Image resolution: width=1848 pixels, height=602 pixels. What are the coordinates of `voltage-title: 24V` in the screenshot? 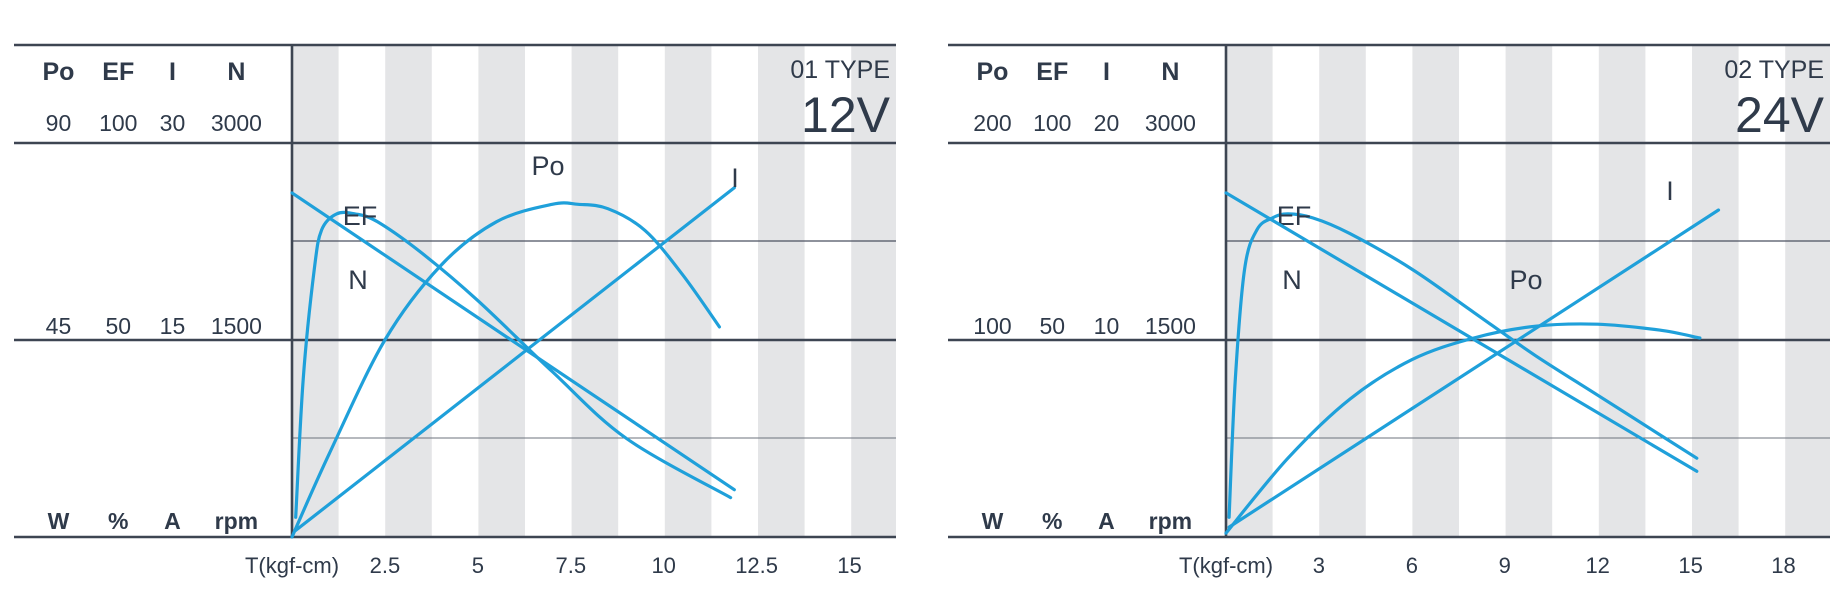 It's located at (1780, 115).